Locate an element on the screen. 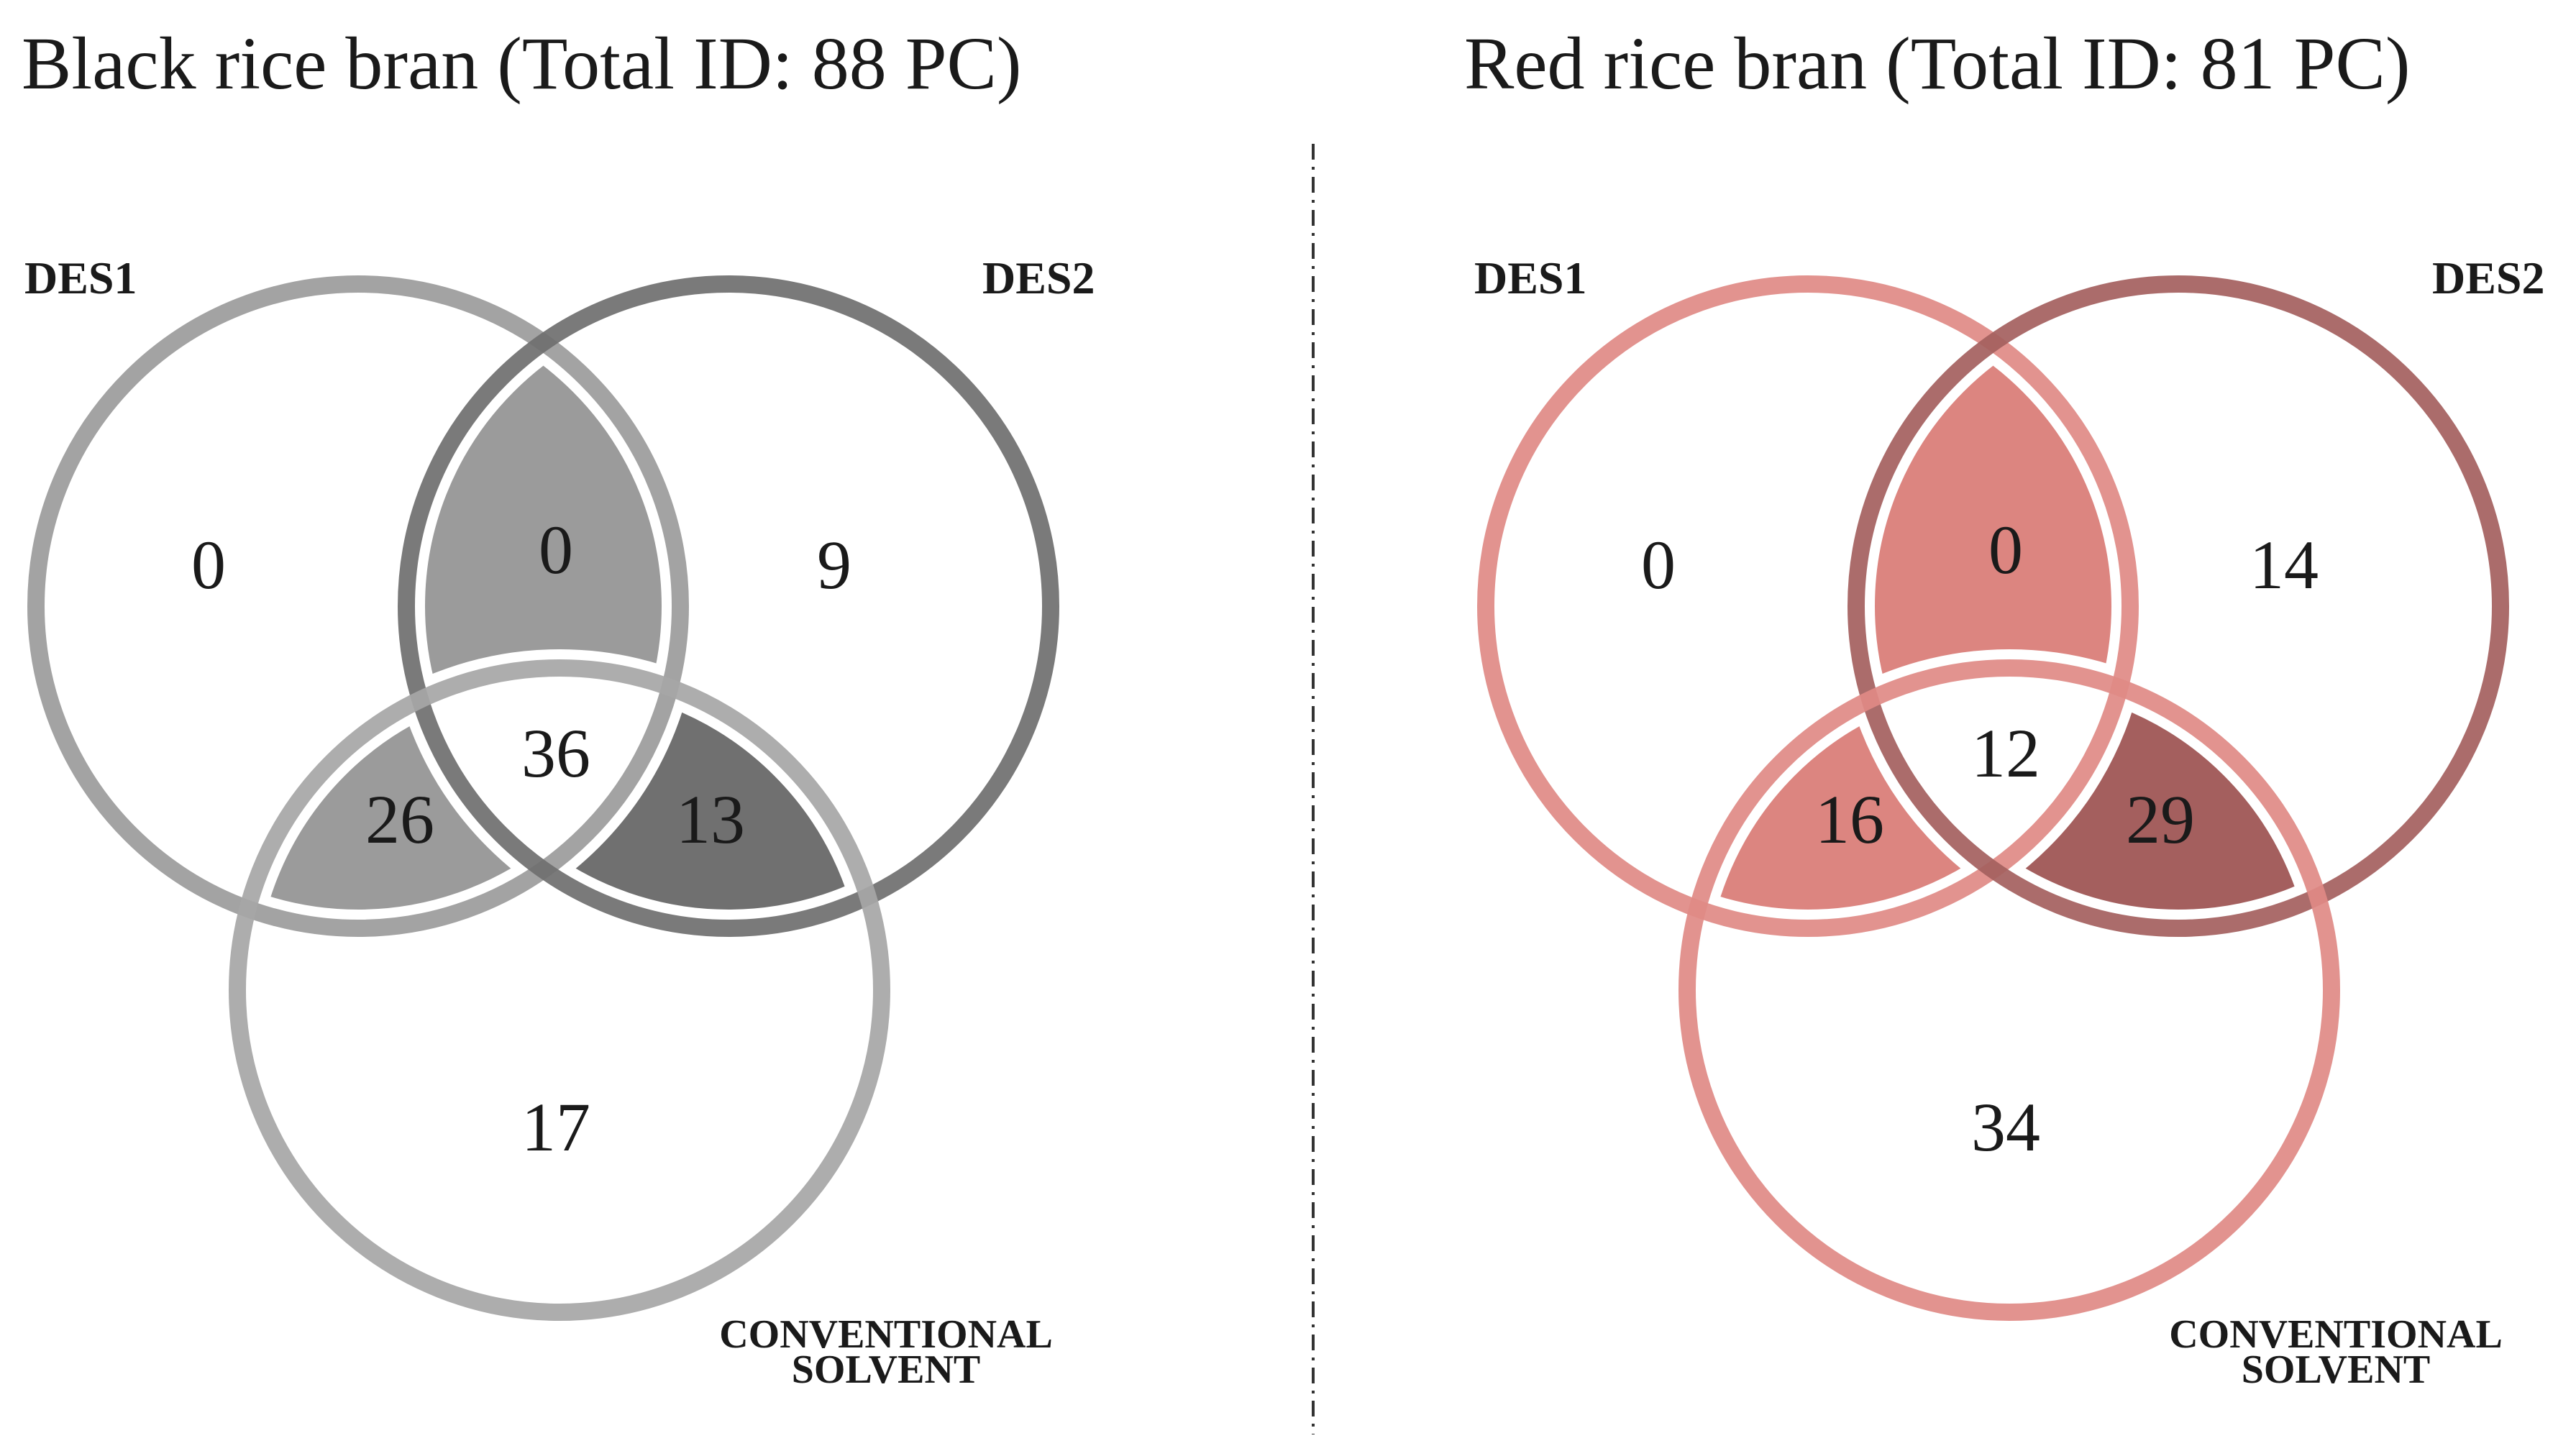 This screenshot has height=1451, width=2576. count-all-three: 36 is located at coordinates (555, 753).